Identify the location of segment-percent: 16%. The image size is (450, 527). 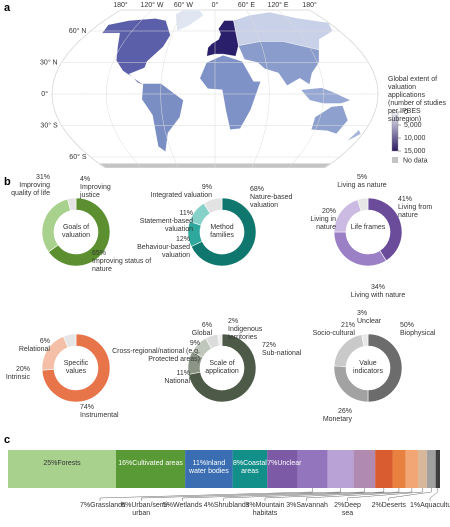
(125, 463).